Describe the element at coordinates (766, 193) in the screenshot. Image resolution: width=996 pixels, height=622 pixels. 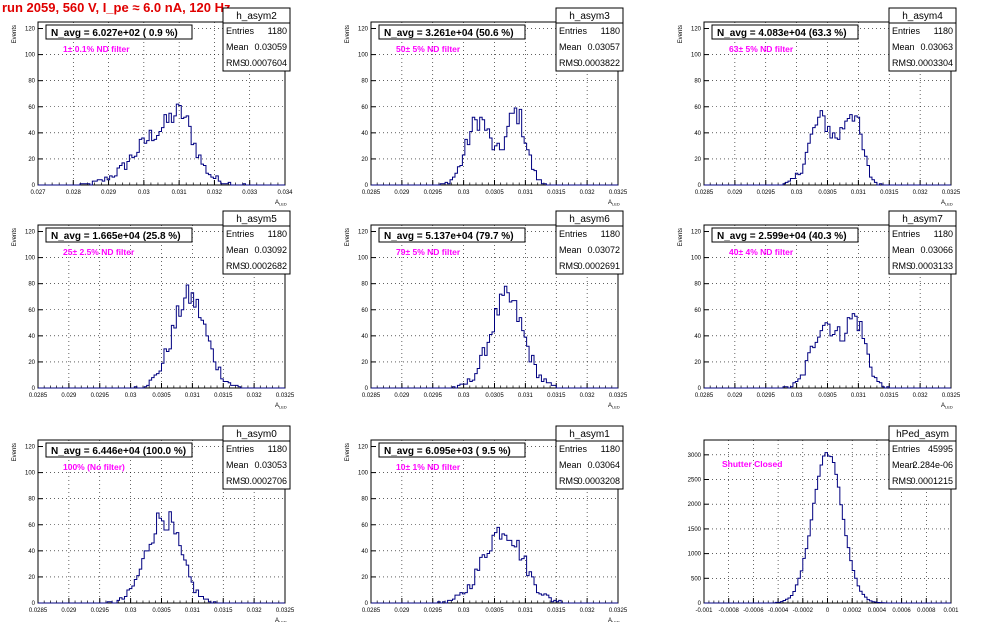
I see `x-tick-label: 0.0295` at that location.